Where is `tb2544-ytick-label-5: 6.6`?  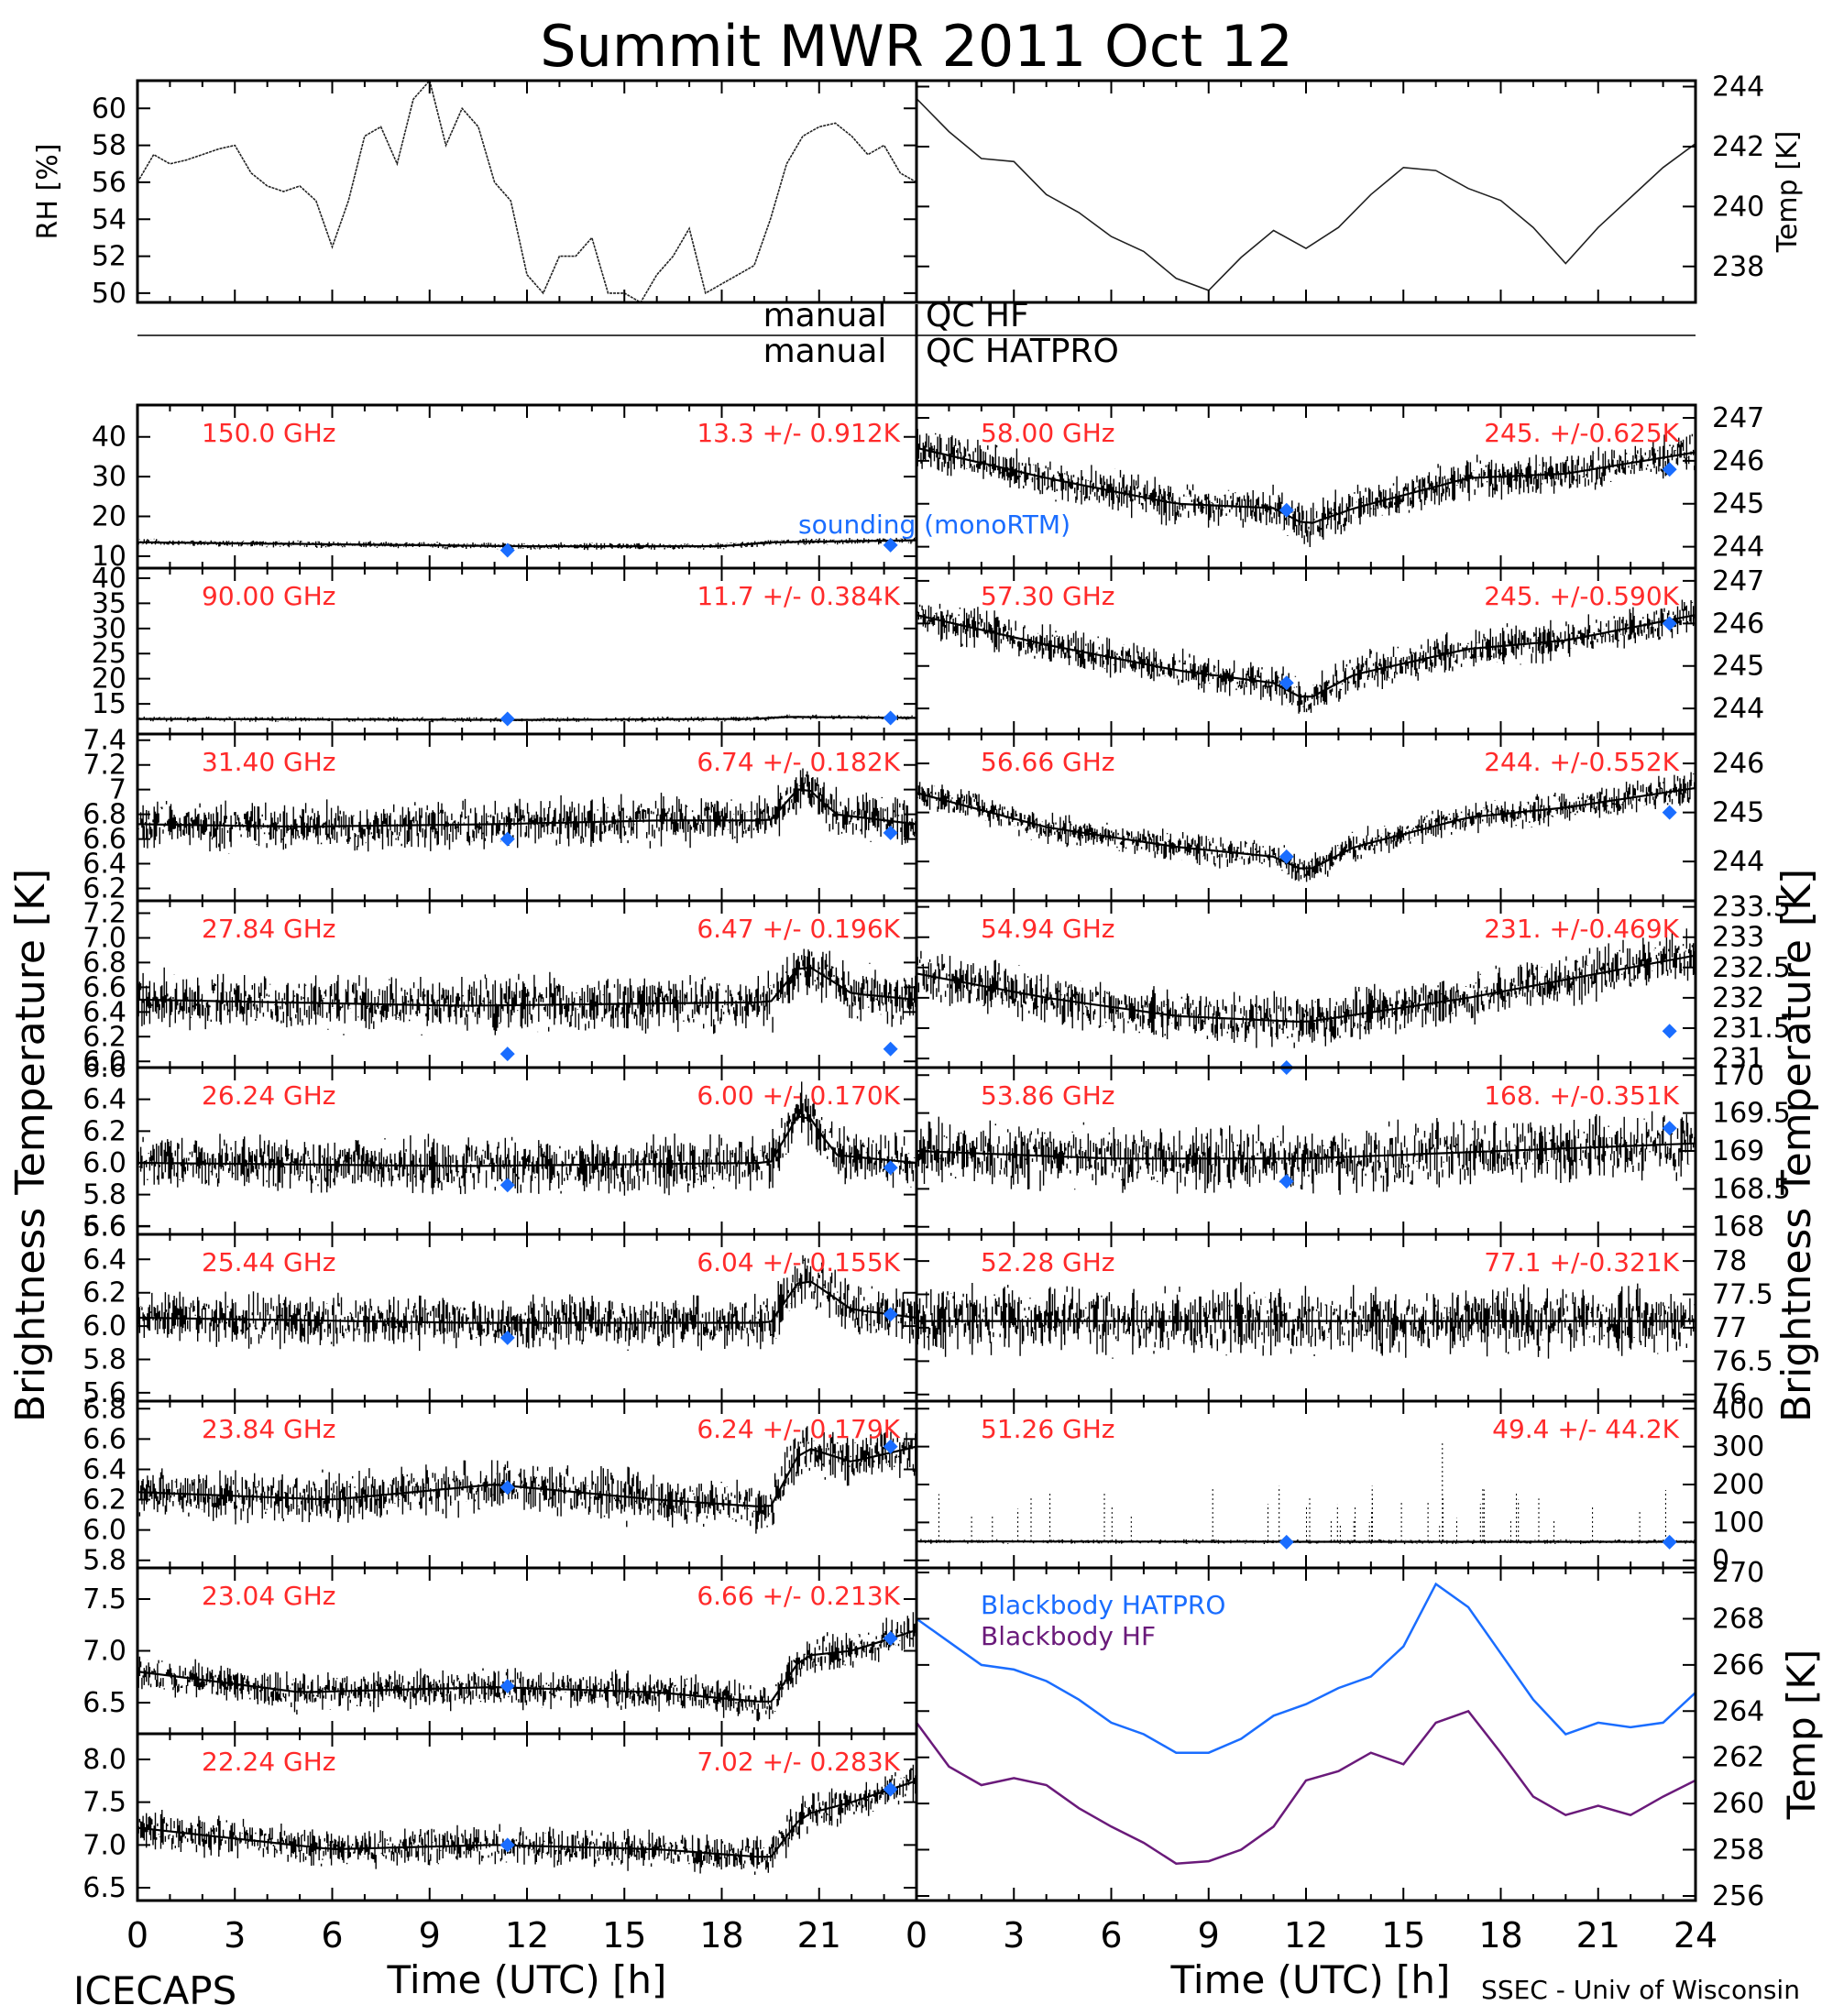
tb2544-ytick-label-5: 6.6 is located at coordinates (104, 1227).